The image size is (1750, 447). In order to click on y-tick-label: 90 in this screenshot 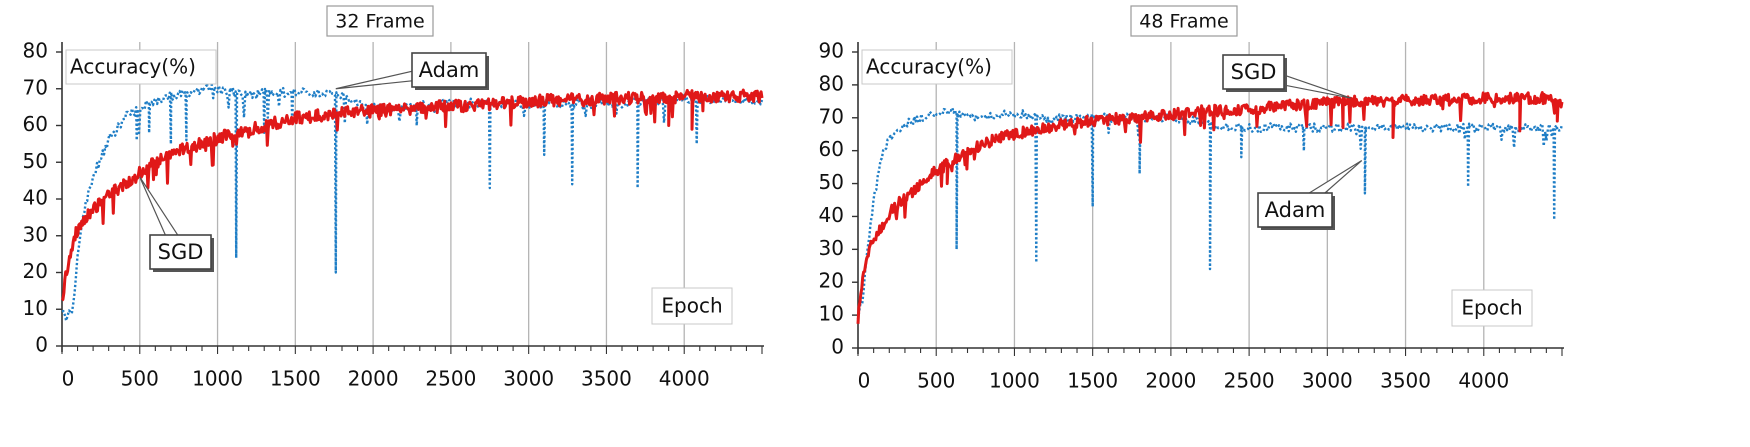, I will do `click(831, 51)`.